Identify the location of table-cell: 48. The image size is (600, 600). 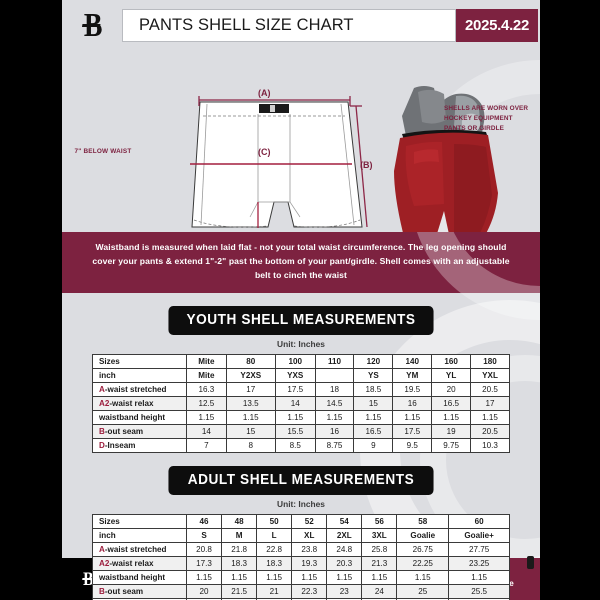
(239, 521).